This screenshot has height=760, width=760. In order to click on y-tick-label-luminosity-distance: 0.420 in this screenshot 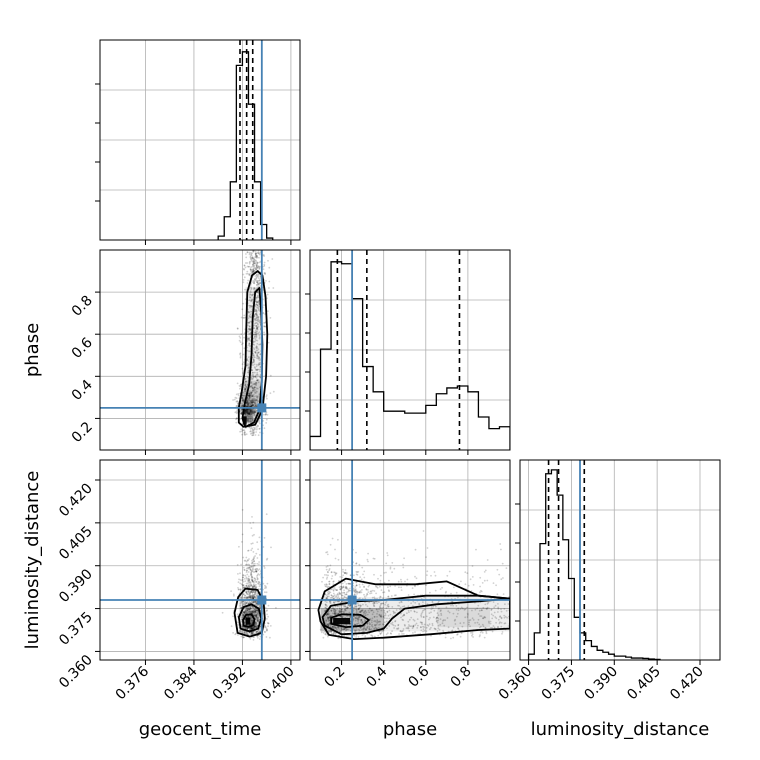, I will do `click(76, 501)`.